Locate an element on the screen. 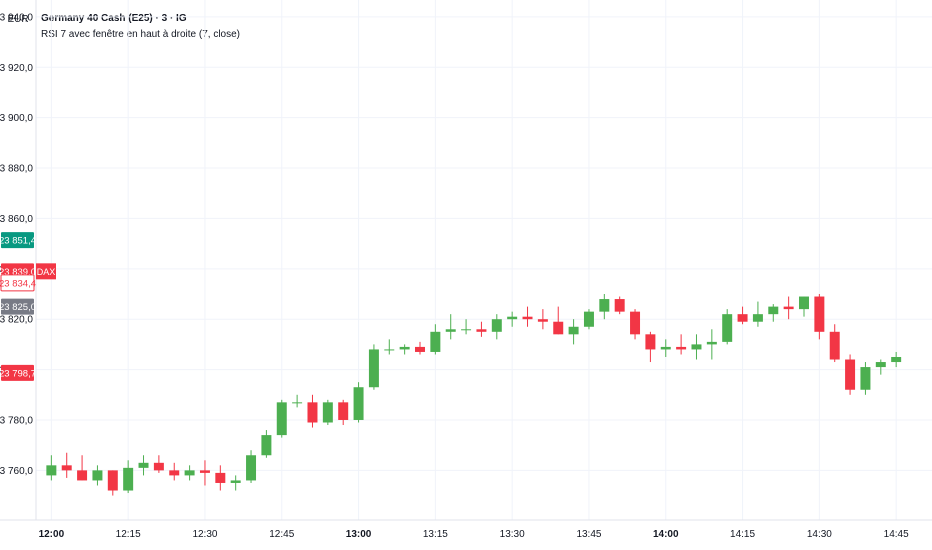 This screenshot has width=932, height=550. price-badge-label: 23 851,4 is located at coordinates (18, 241).